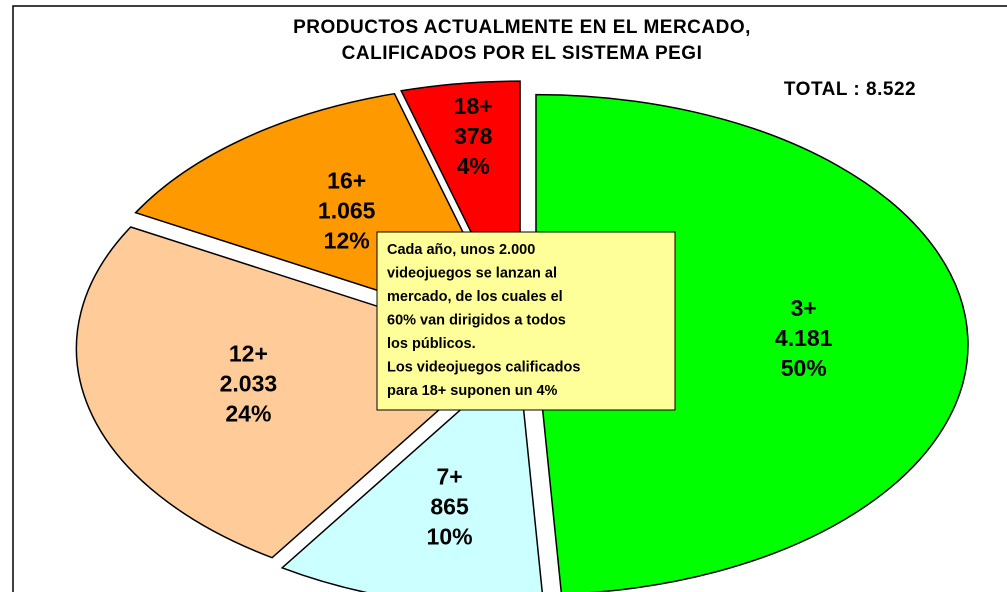  I want to click on slice, so click(411, 474).